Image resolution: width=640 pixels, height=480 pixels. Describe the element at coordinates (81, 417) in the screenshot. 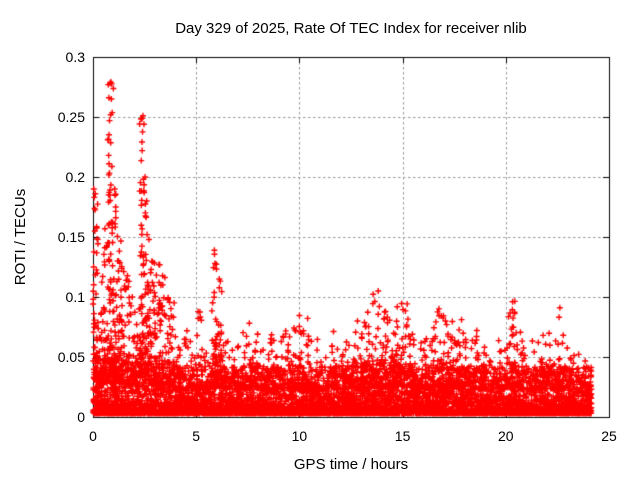

I see `y-tick-label: 0` at that location.